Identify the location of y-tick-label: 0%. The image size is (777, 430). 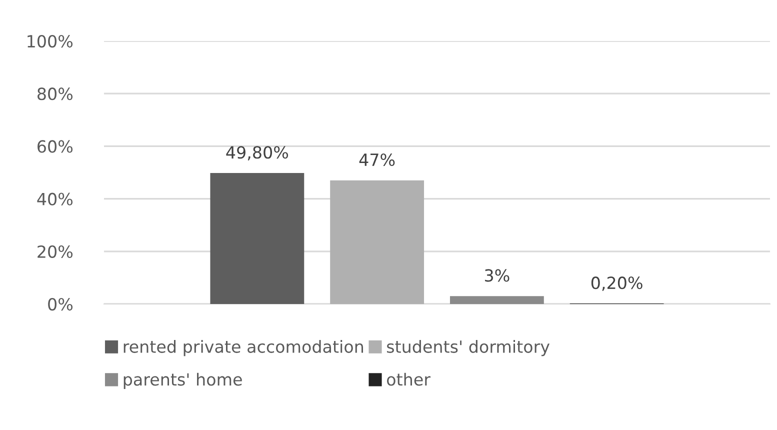
(60, 304).